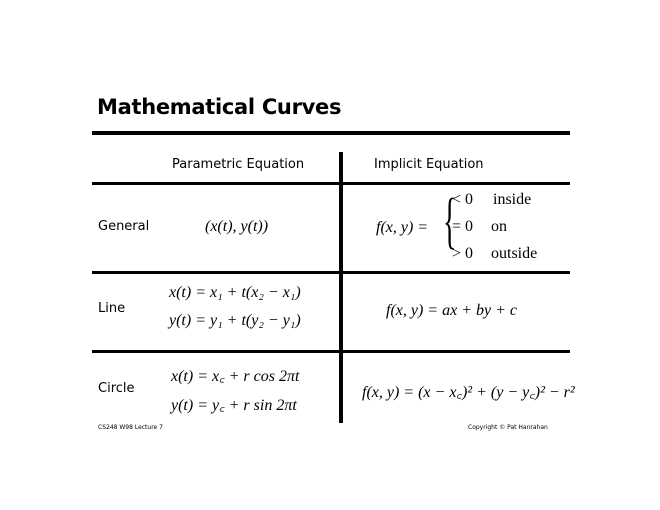 Image resolution: width=660 pixels, height=510 pixels. What do you see at coordinates (235, 376) in the screenshot?
I see `circle-parametric-x: x(t) = x꜀ + r cos 2πt` at bounding box center [235, 376].